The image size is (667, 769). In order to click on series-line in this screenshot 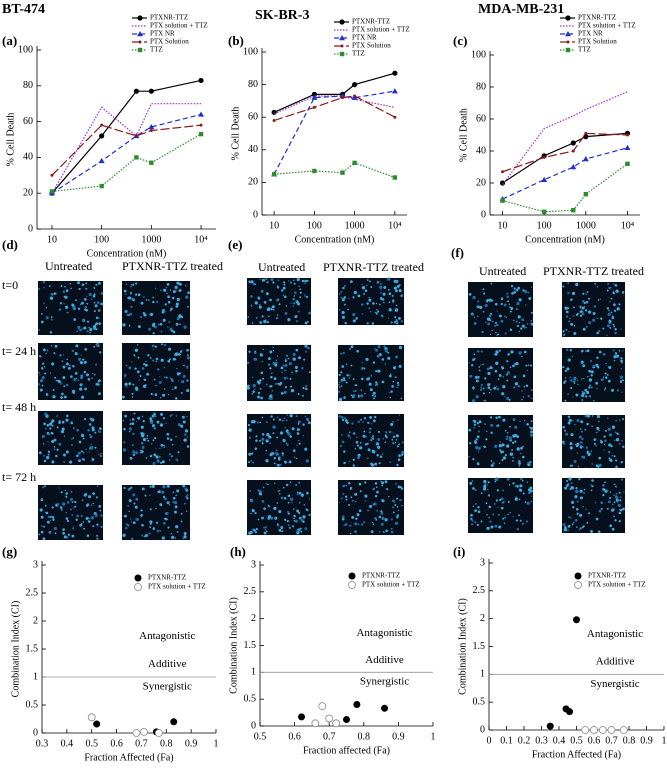, I will do `click(126, 136)`.